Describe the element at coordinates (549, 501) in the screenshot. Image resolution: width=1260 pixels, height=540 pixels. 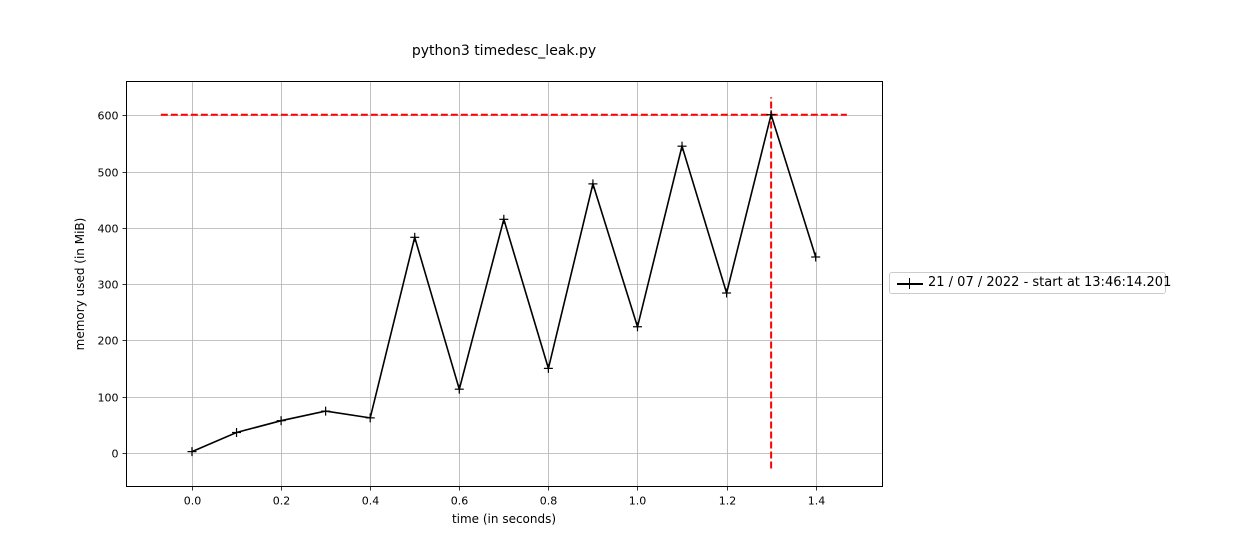
I see `x-tick-label: 0.8` at that location.